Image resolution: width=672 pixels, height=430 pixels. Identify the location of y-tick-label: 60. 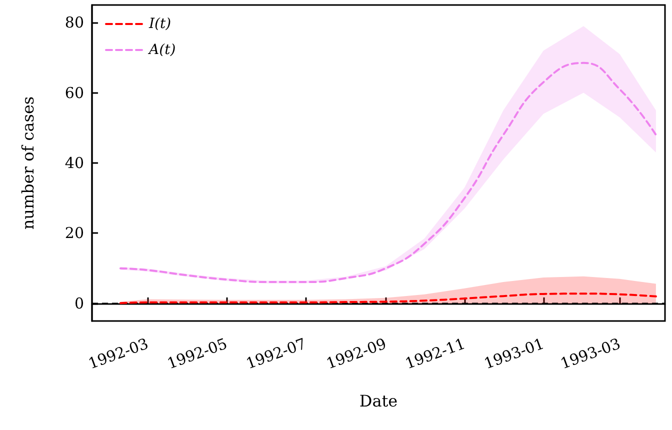
(74, 93).